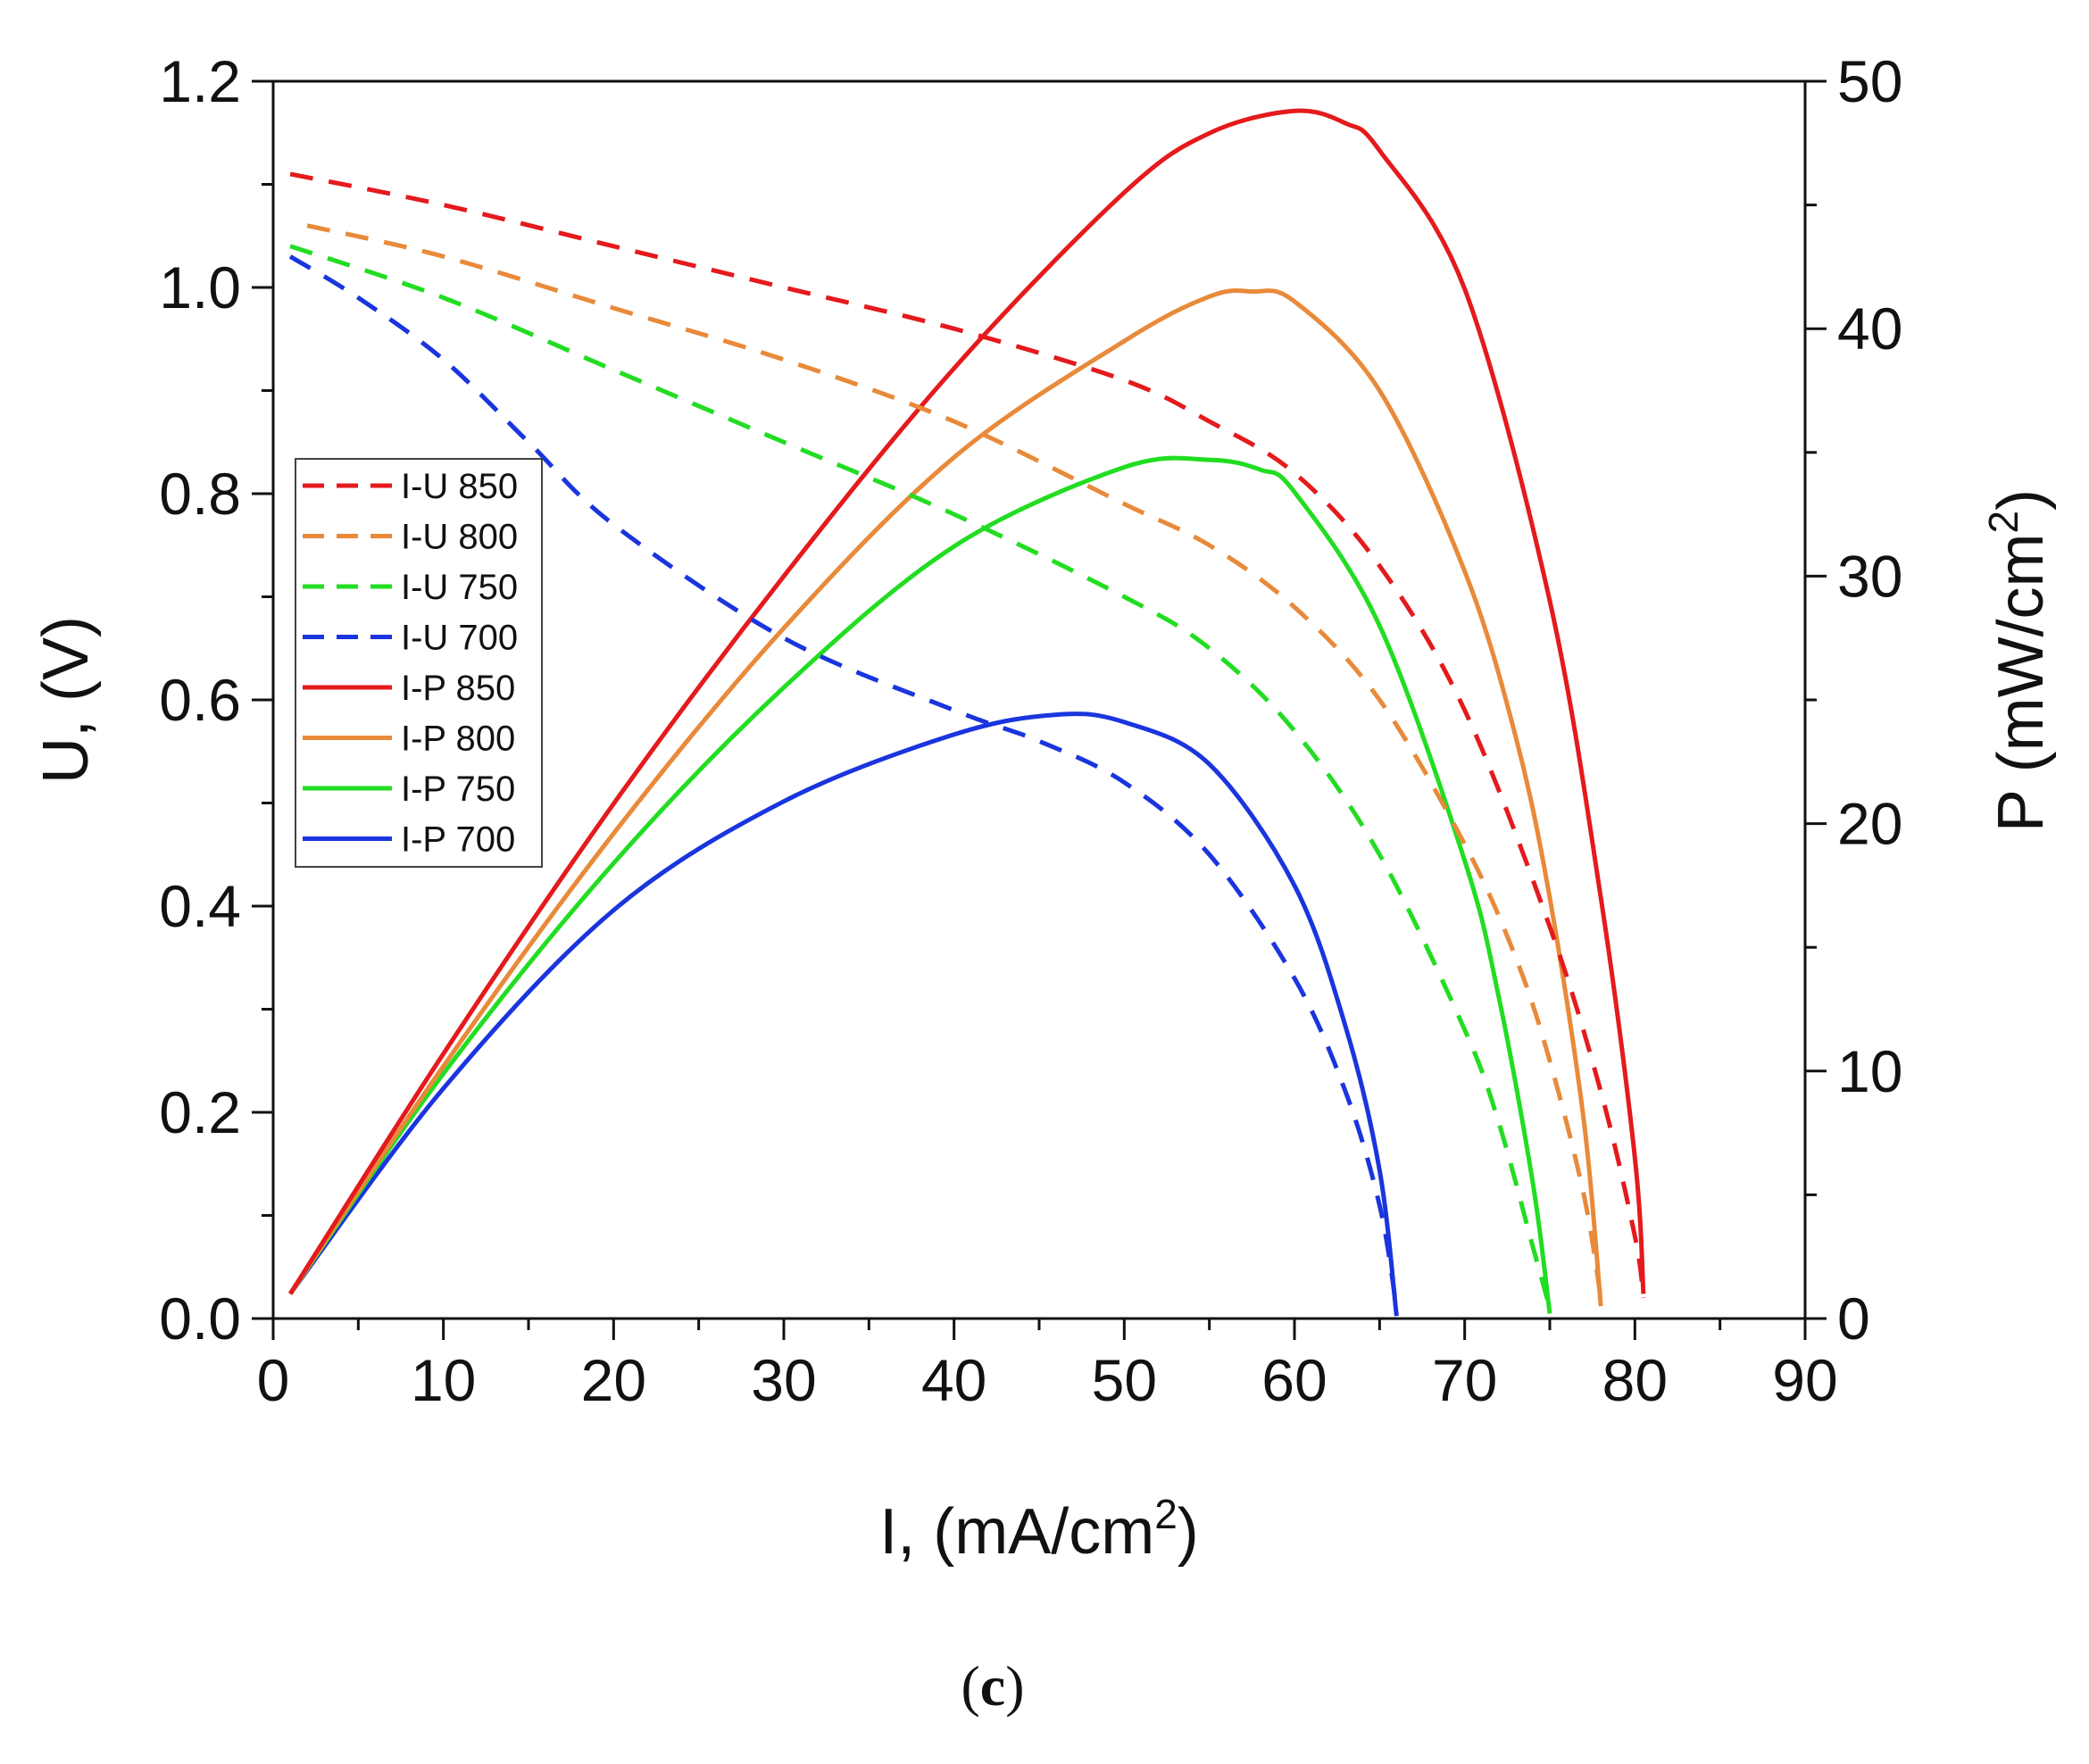 This screenshot has height=1764, width=2089. Describe the element at coordinates (459, 587) in the screenshot. I see `legend-label: I-U 750` at that location.